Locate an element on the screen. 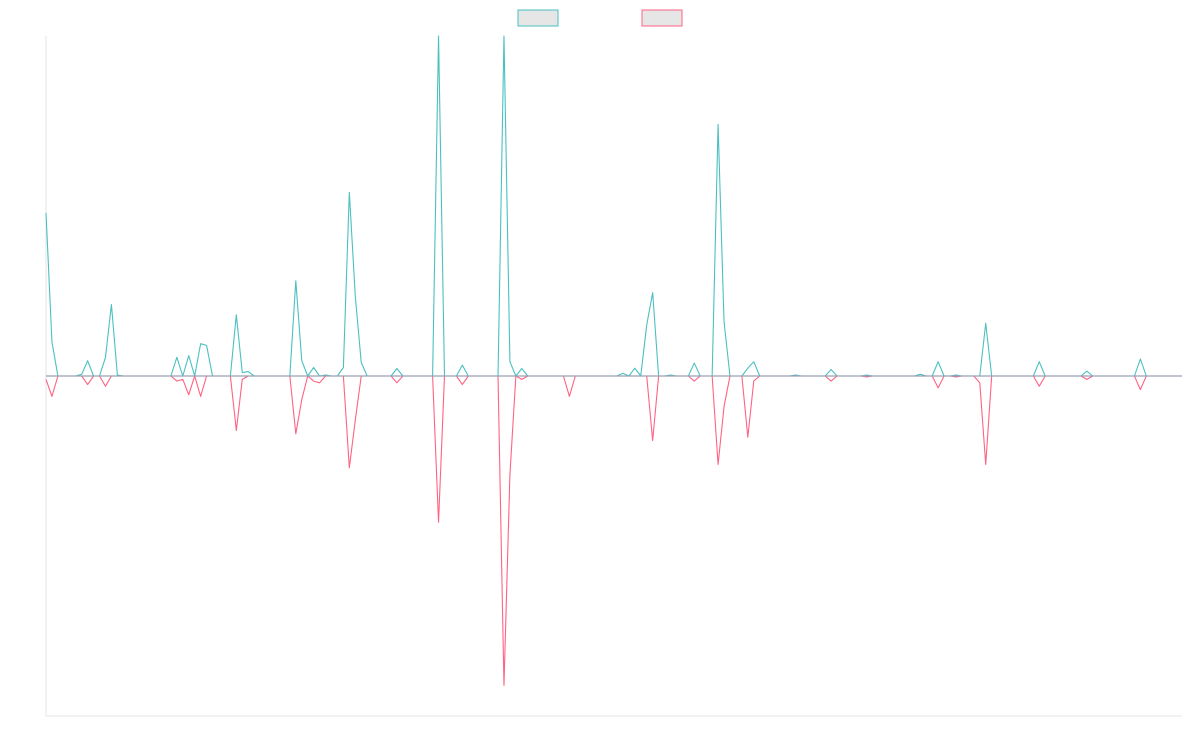  chart-legend is located at coordinates (600, 18).